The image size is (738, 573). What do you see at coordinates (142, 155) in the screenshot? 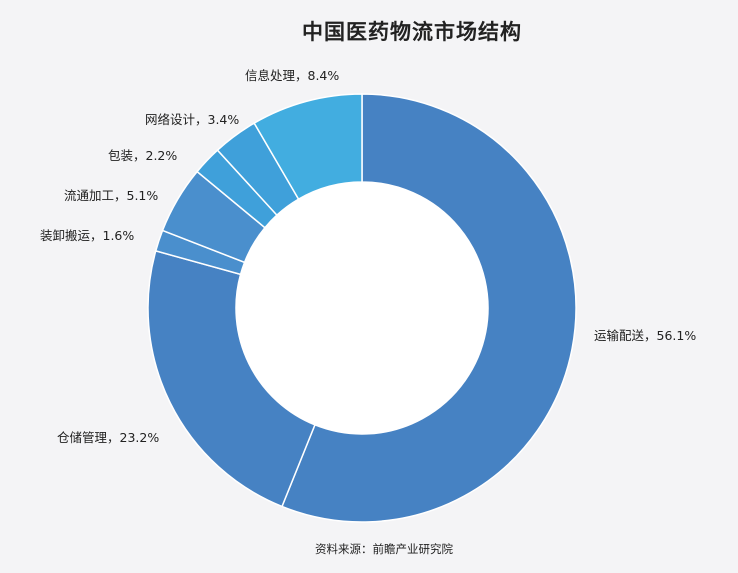
I see `slice-label-5: 包装，2.2%` at bounding box center [142, 155].